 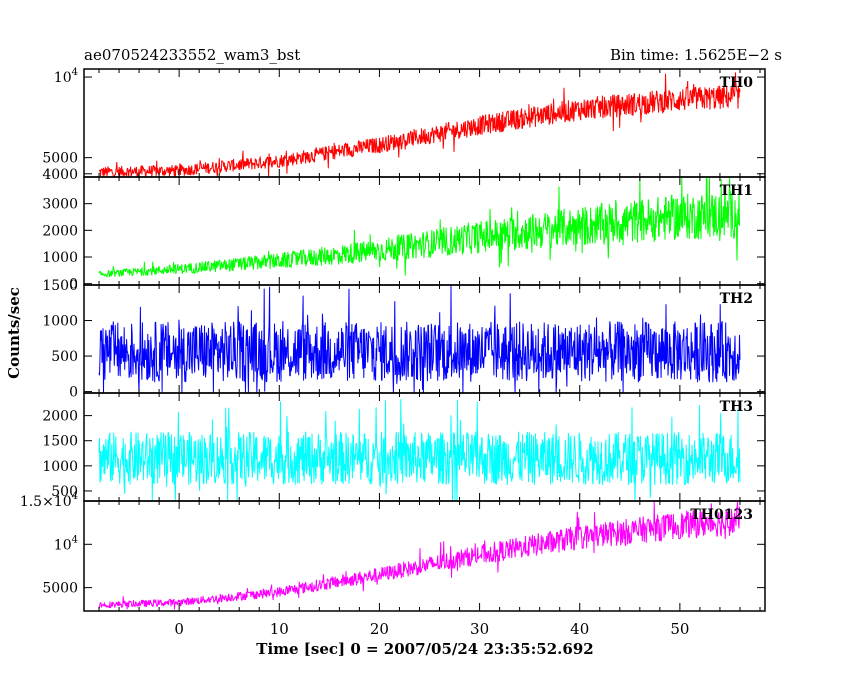 What do you see at coordinates (192, 55) in the screenshot?
I see `header-left-title: ae070524233552_wam3_bst` at bounding box center [192, 55].